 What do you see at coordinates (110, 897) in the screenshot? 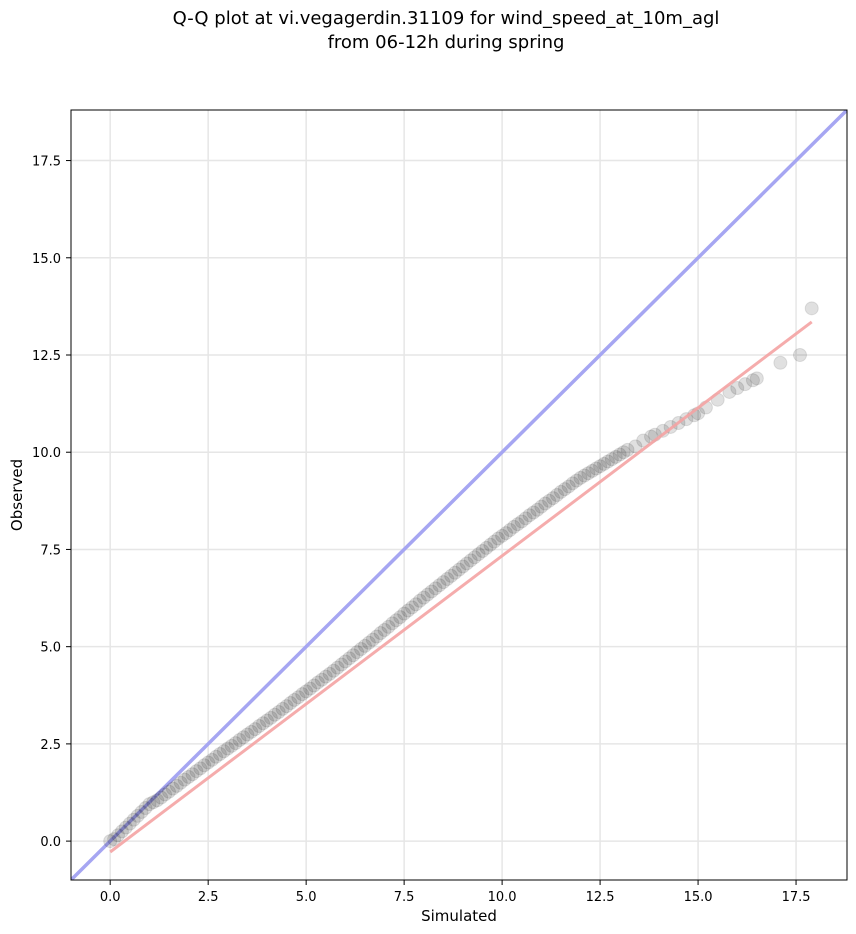
I see `x-tick-label: 0.0` at bounding box center [110, 897].